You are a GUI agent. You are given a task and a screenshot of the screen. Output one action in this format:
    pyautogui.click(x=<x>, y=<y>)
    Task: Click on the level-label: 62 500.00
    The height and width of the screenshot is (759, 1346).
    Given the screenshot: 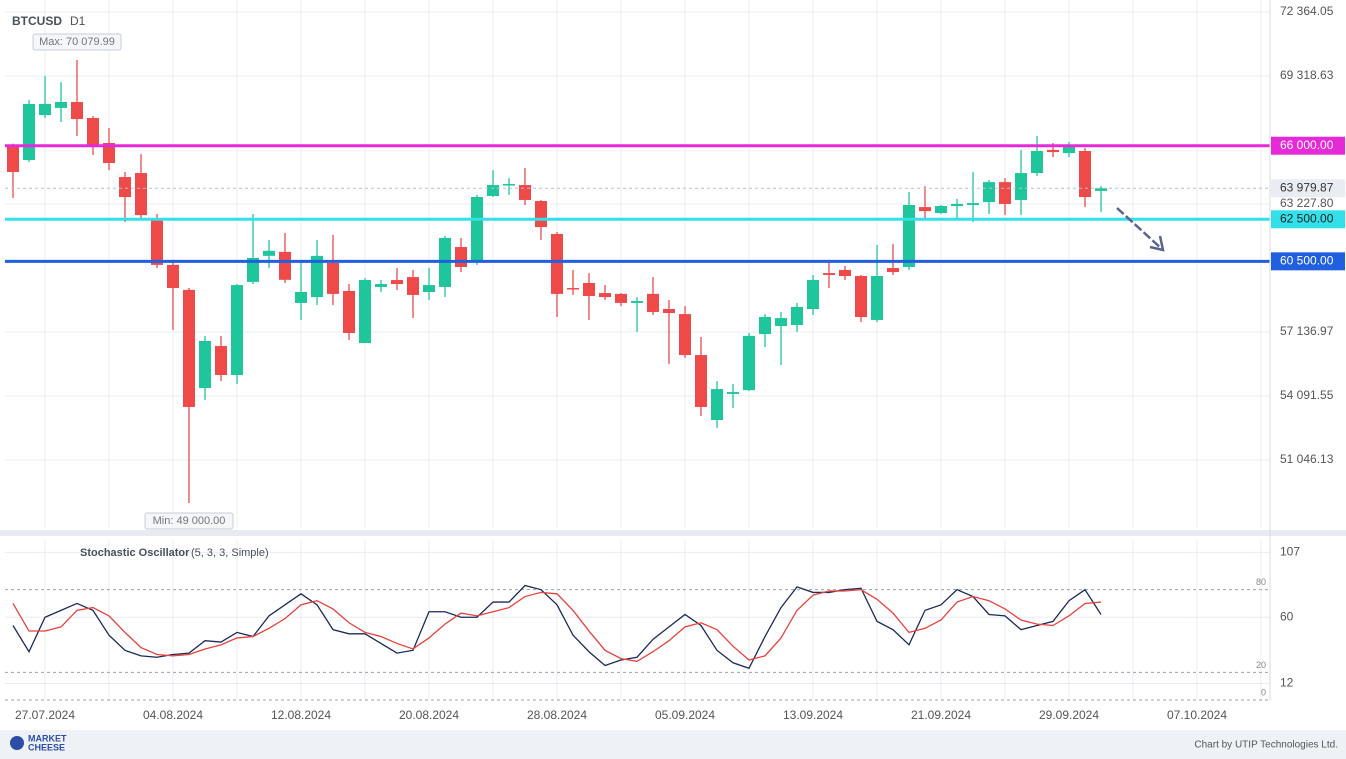 What is the action you would take?
    pyautogui.click(x=1307, y=218)
    